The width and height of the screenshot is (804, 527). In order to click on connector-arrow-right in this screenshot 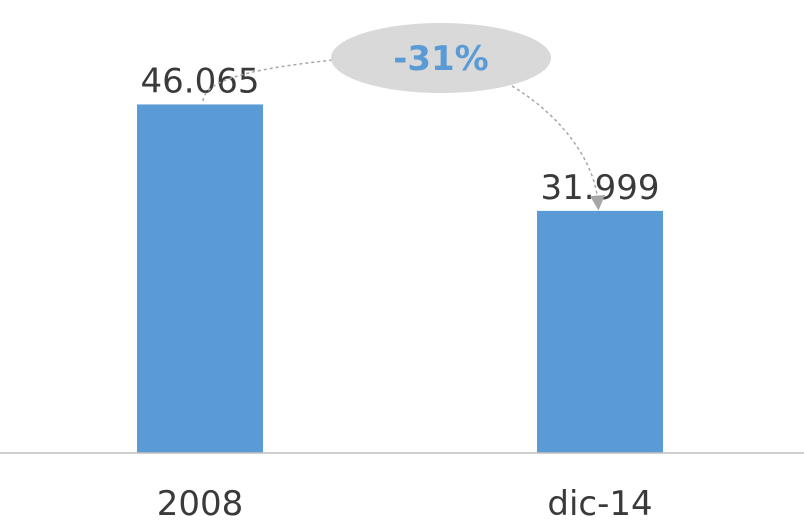, I will do `click(558, 148)`.